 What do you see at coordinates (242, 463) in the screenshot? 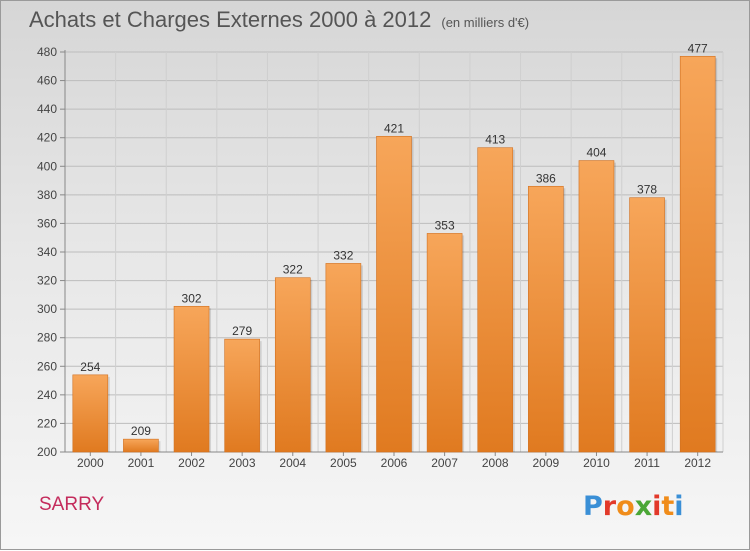
I see `x-tick-label: 2003` at bounding box center [242, 463].